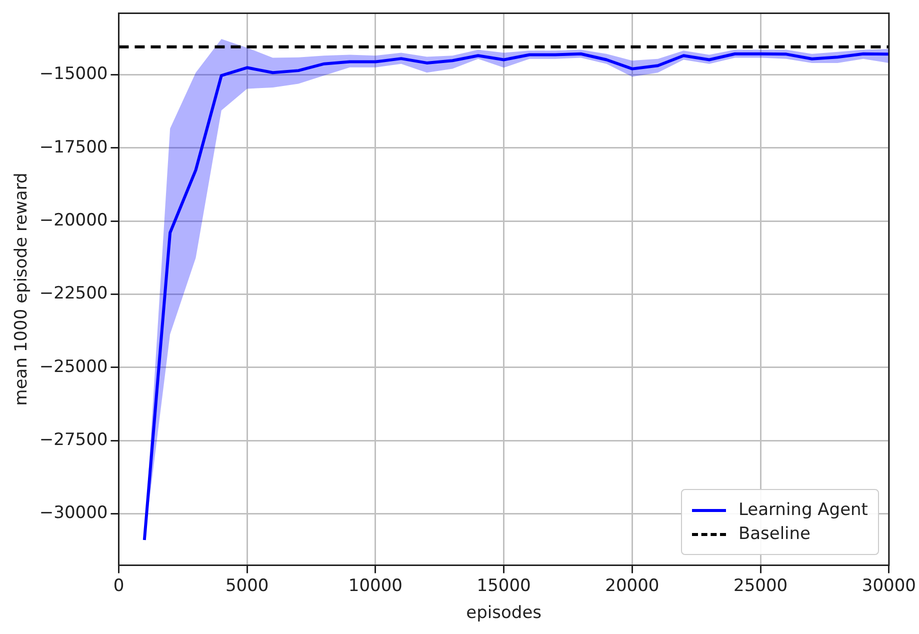 The width and height of the screenshot is (919, 634). Describe the element at coordinates (73, 147) in the screenshot. I see `y-tick-label: −17500` at that location.